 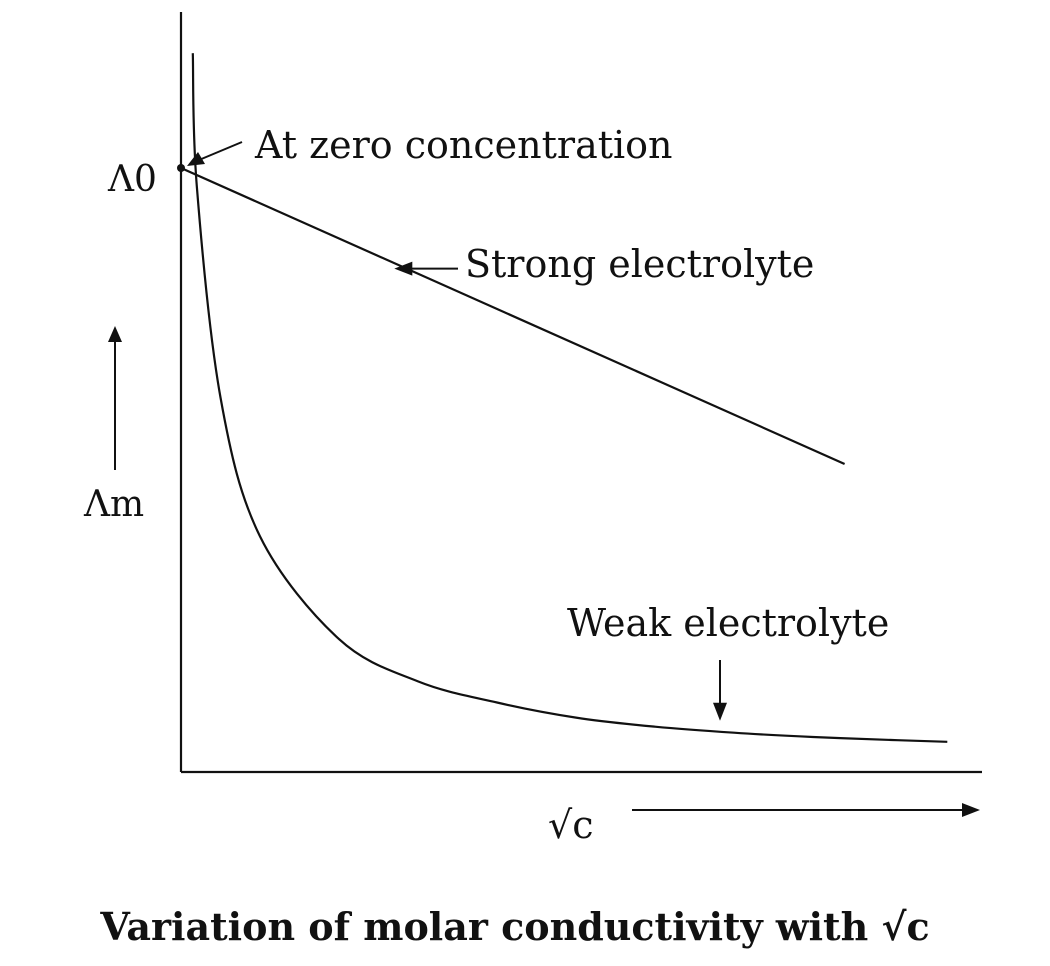 What do you see at coordinates (639, 264) in the screenshot?
I see `annotation-strong-electrolyte: Strong electrolyte` at bounding box center [639, 264].